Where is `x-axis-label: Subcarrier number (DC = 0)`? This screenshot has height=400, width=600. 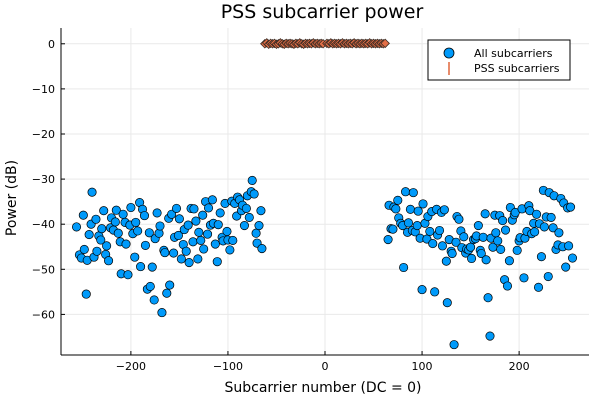
x-axis-label: Subcarrier number (DC = 0) is located at coordinates (322, 388).